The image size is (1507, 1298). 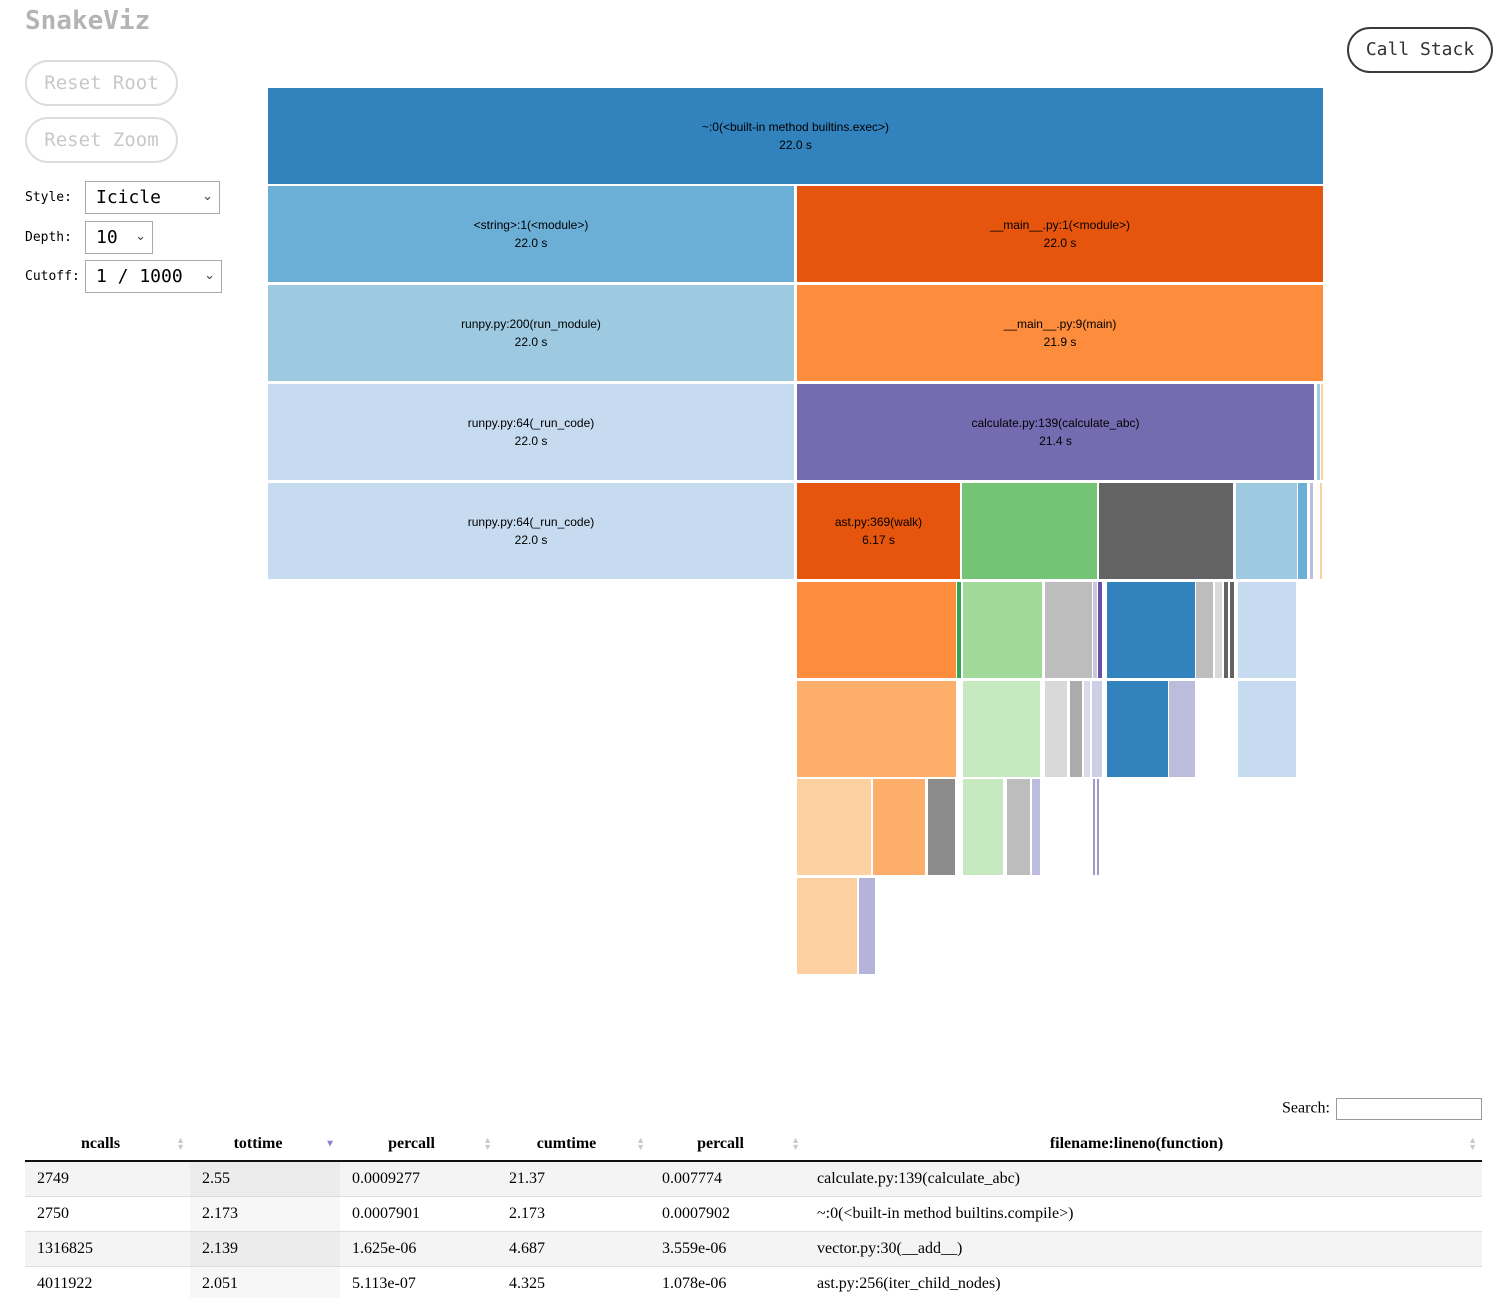 I want to click on column-header-ncalls: ncalls ▲ ▼, so click(x=107, y=1145).